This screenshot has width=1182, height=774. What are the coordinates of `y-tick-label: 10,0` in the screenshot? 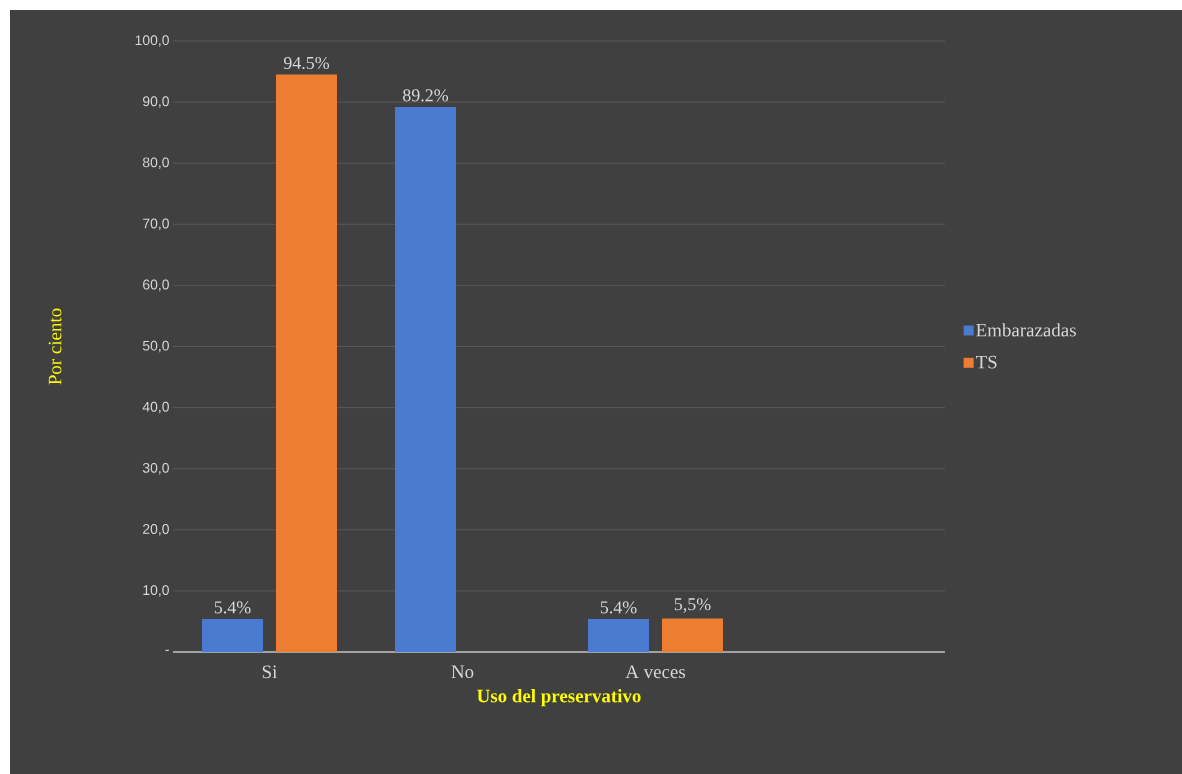 It's located at (156, 591).